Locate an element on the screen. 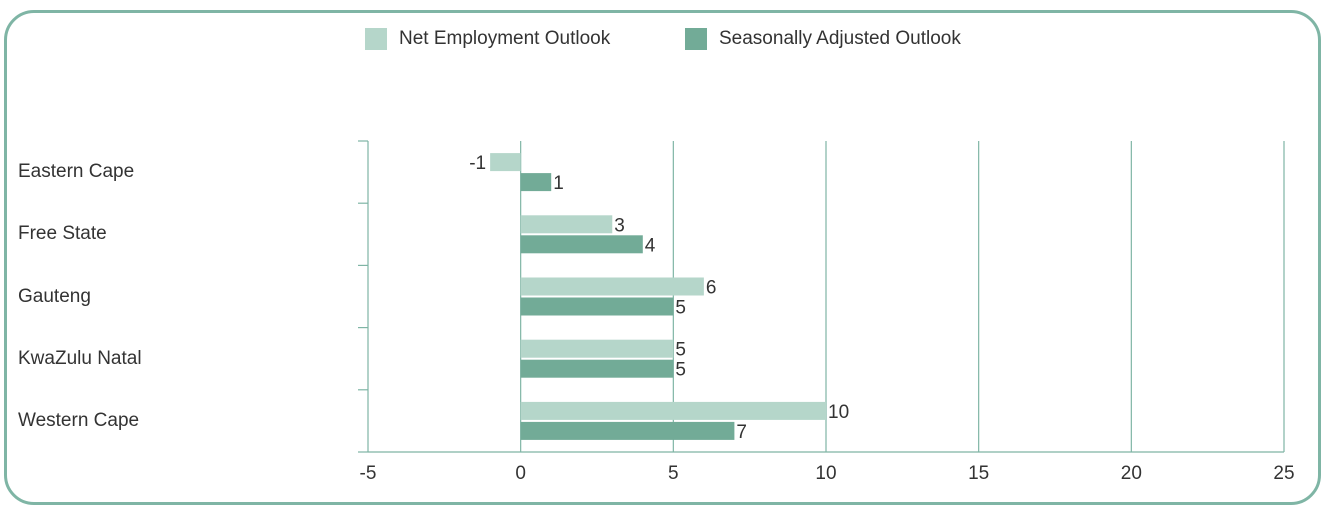 This screenshot has height=514, width=1331. data-label-eastern-cape-seasonally-adjusted-outlook: 1 is located at coordinates (558, 183).